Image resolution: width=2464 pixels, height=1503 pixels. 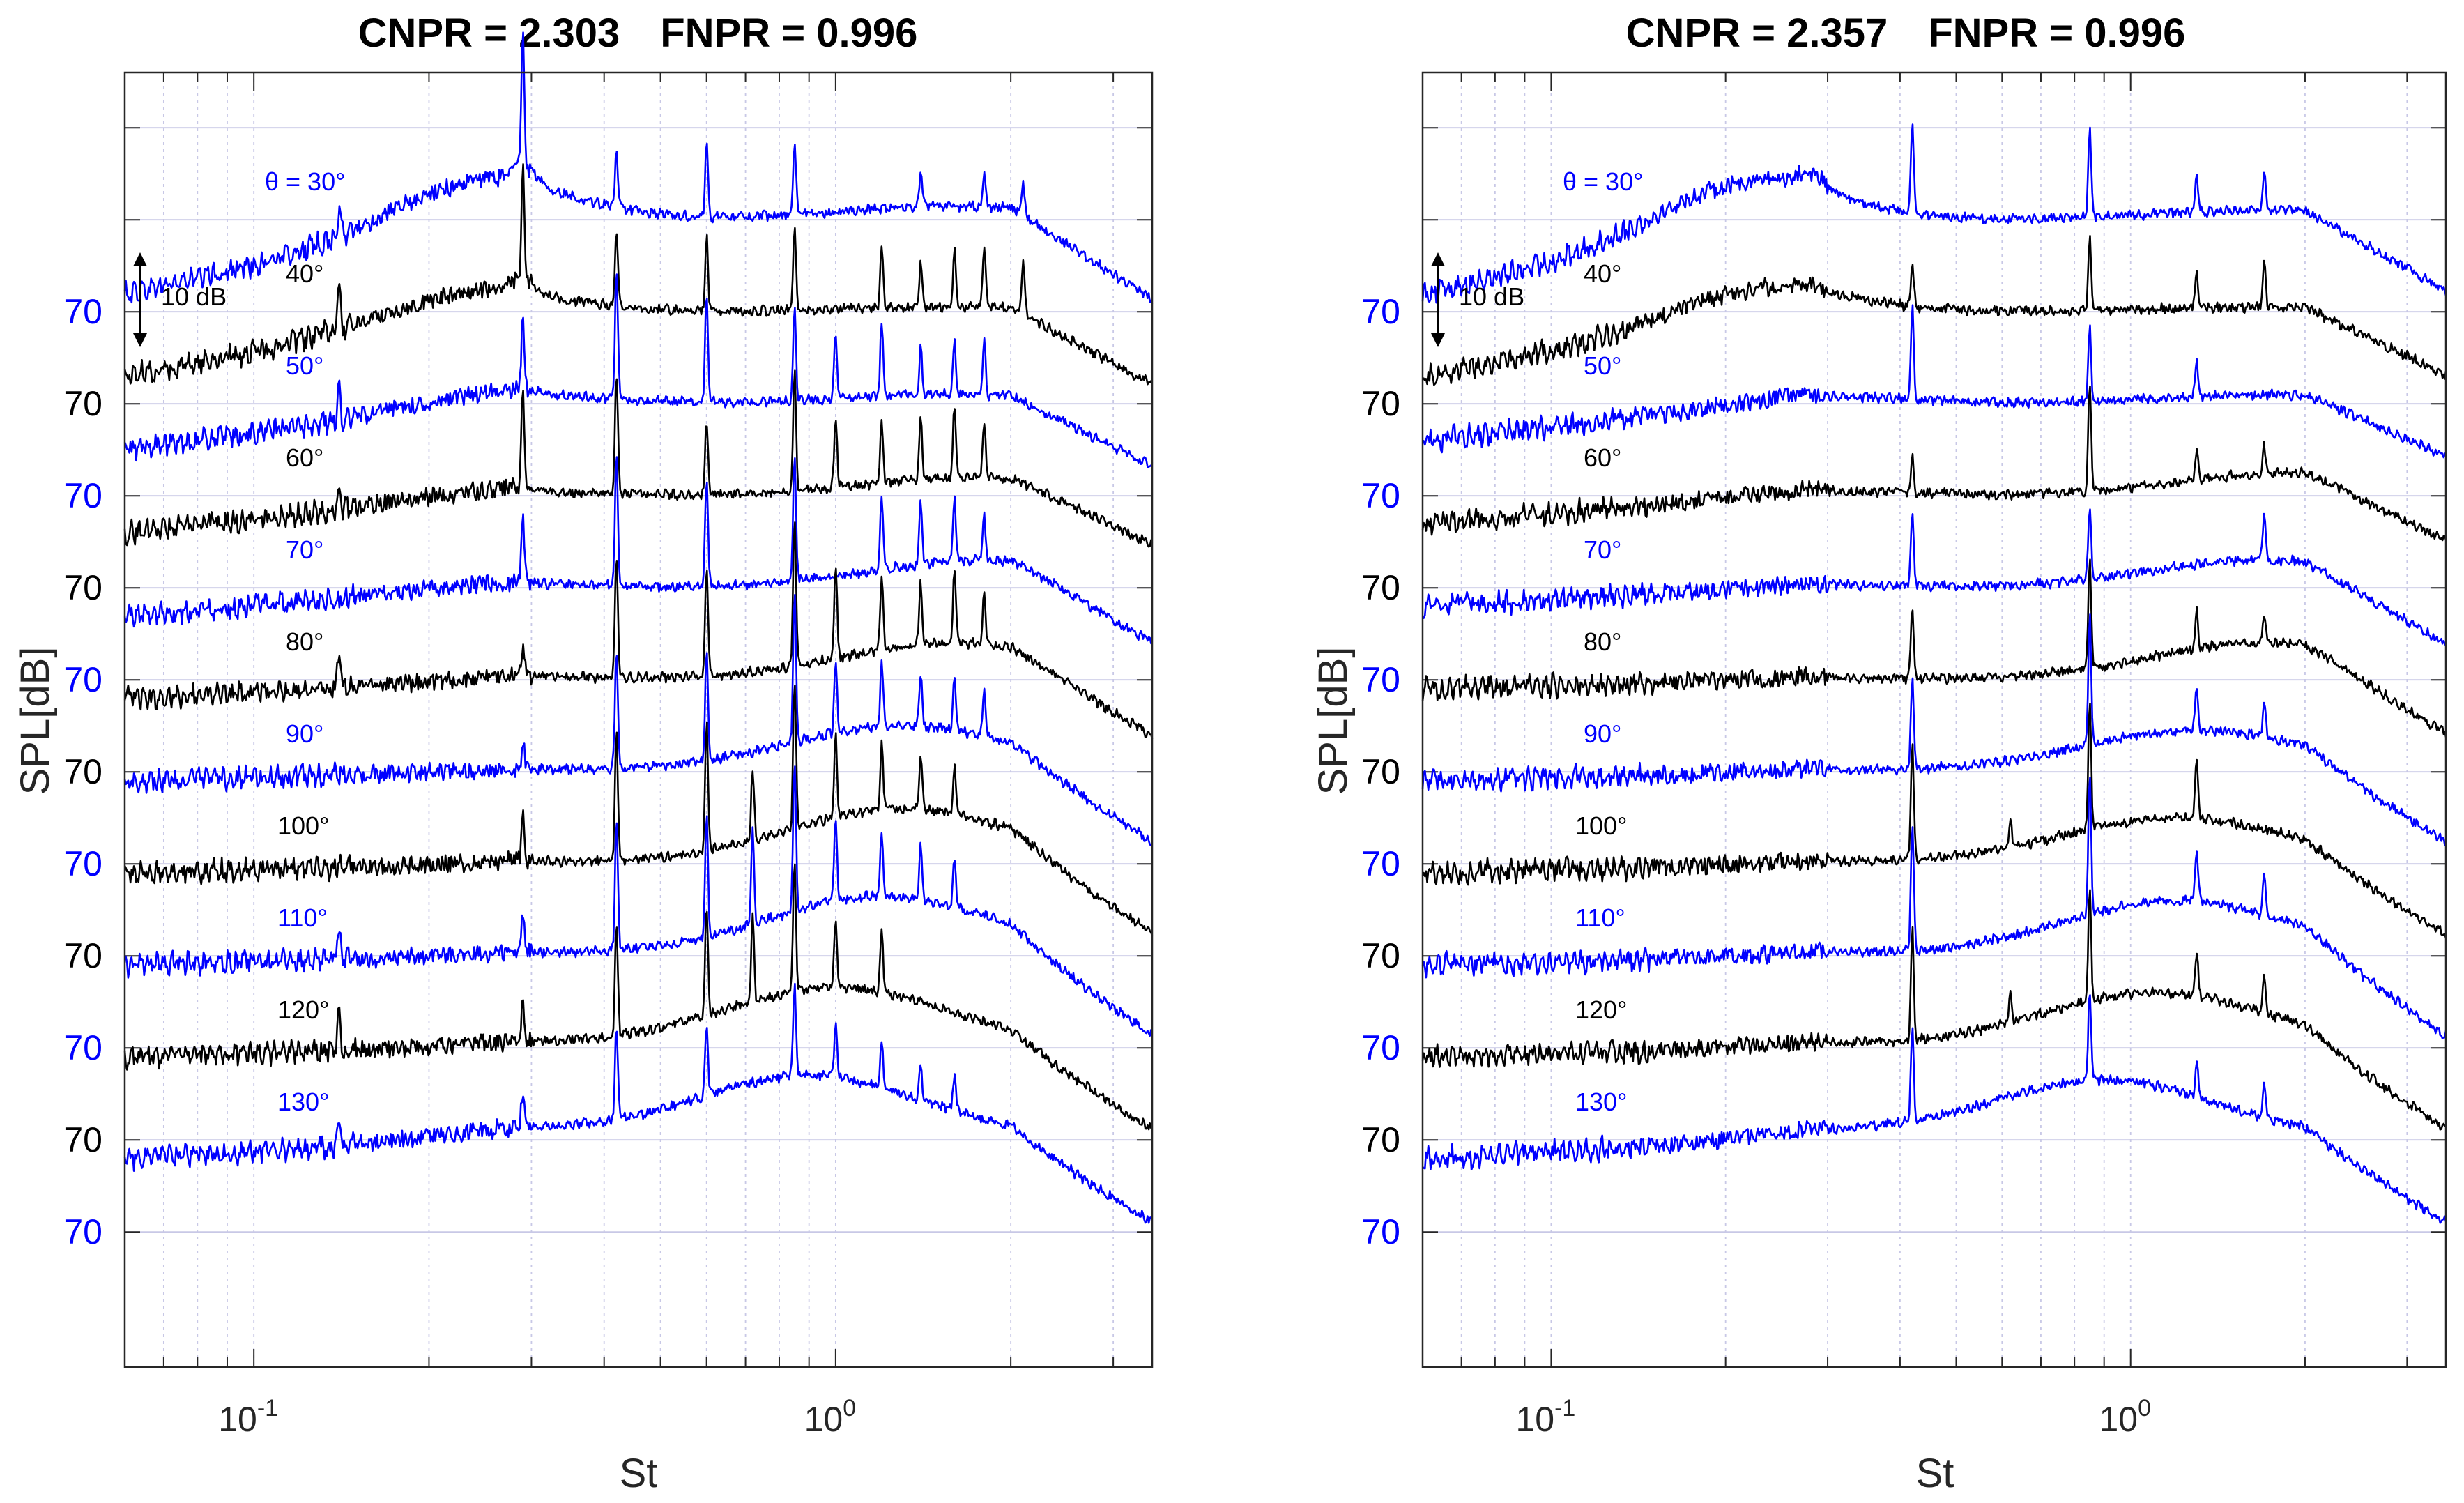 I want to click on spectrum-line-50-right, so click(x=1934, y=381).